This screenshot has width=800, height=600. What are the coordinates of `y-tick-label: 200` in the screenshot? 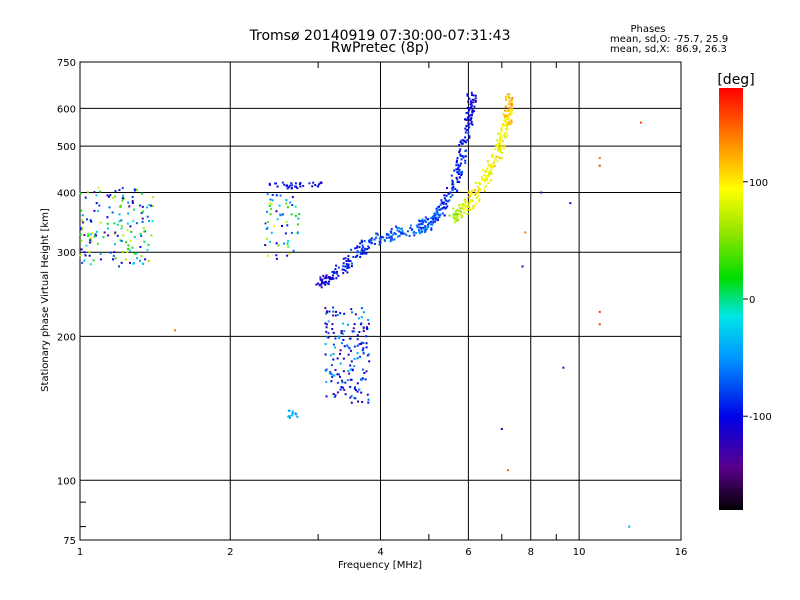 It's located at (66, 337).